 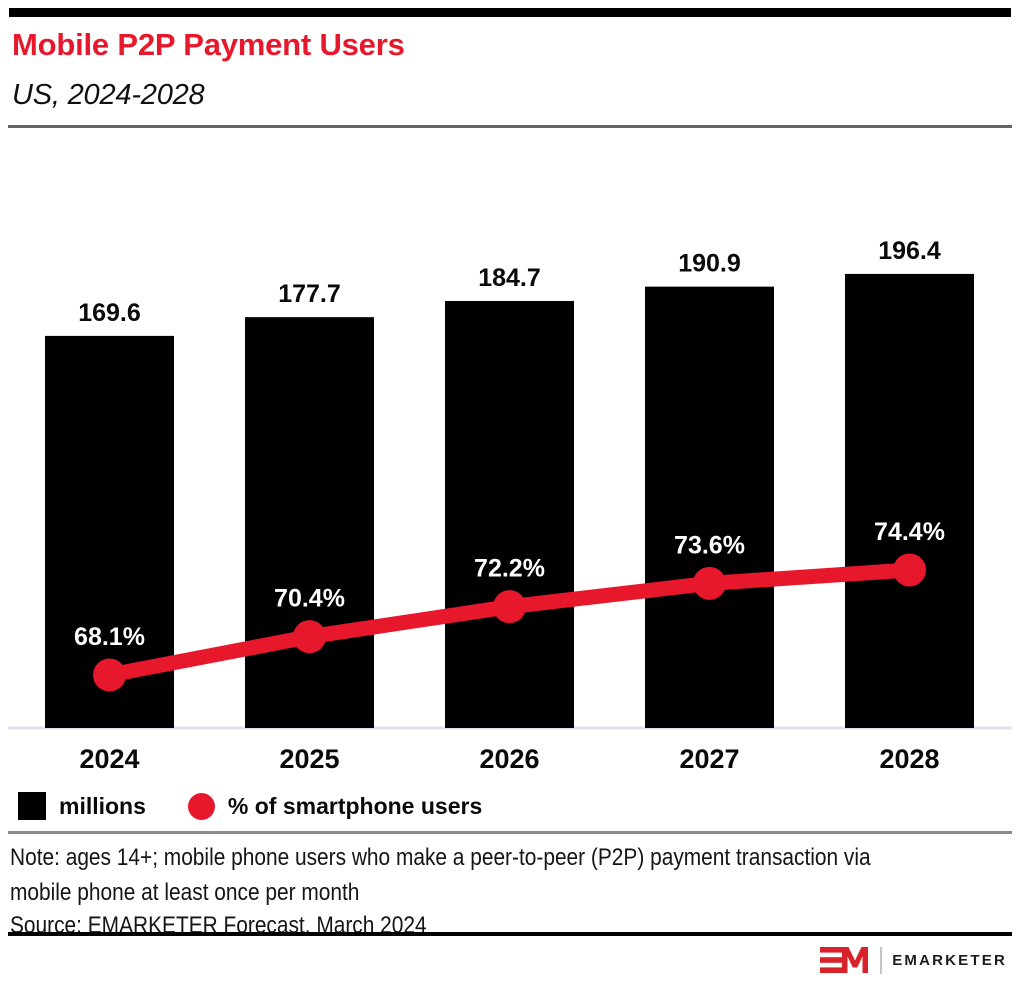 What do you see at coordinates (709, 507) in the screenshot?
I see `bar-2027` at bounding box center [709, 507].